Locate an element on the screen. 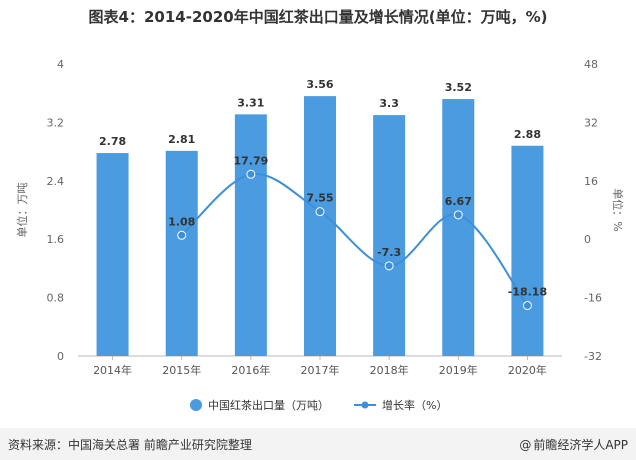  x-tick-label: 2019年 is located at coordinates (458, 370).